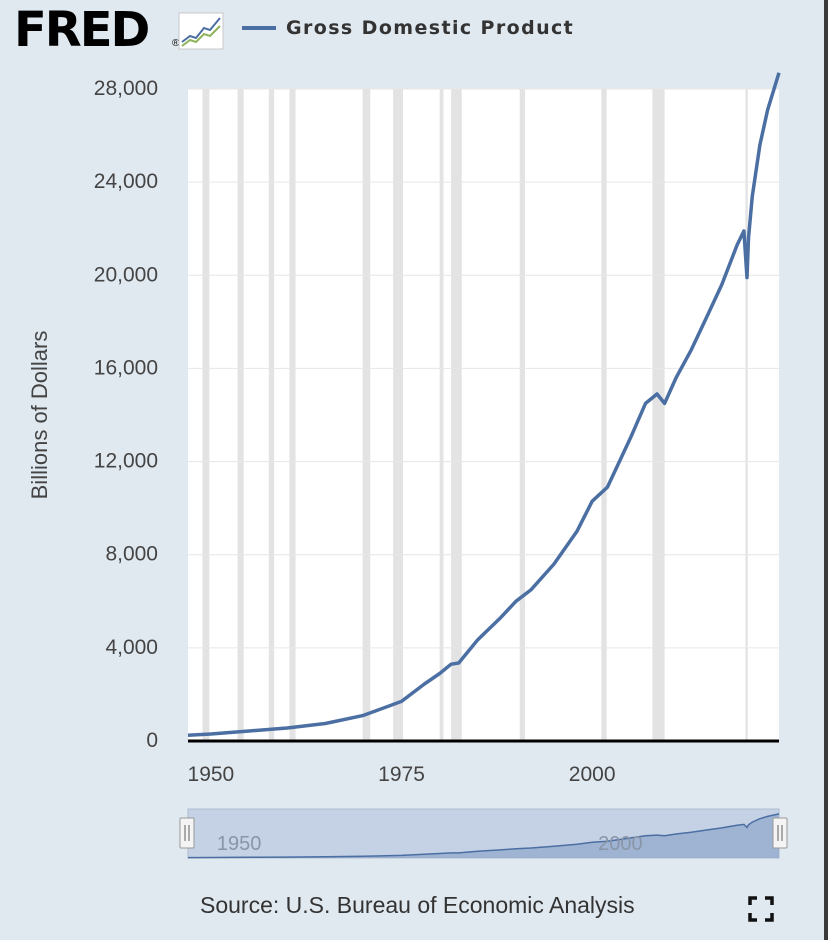  I want to click on source-text: Source: U.S. Bureau of Economic Analysis, so click(417, 905).